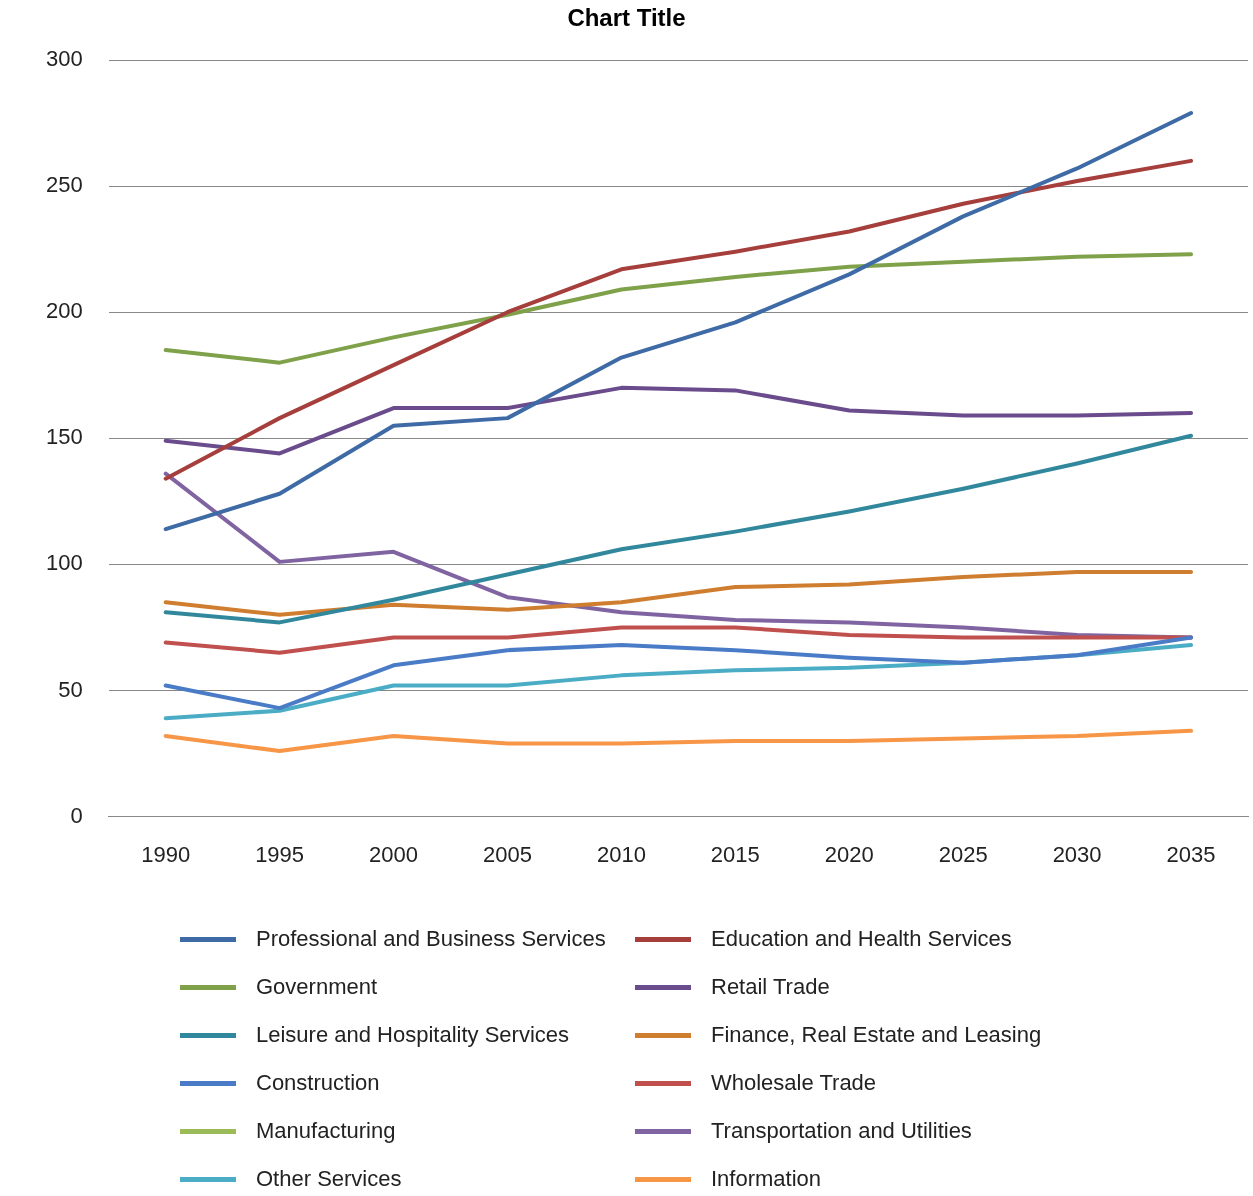 The width and height of the screenshot is (1253, 1196). What do you see at coordinates (70, 689) in the screenshot?
I see `y-tick-label: 50` at bounding box center [70, 689].